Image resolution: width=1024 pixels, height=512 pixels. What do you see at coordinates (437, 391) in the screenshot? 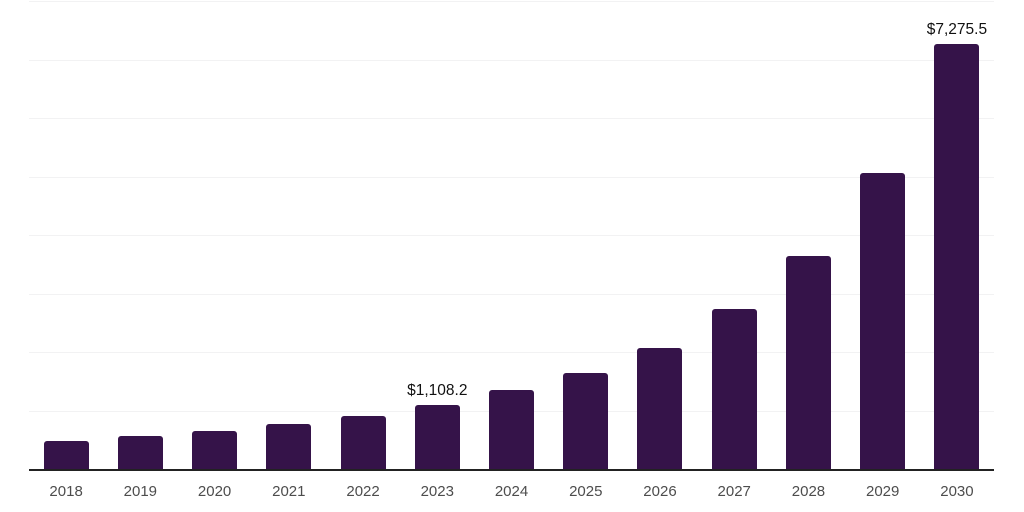
I see `data-label-2023: $1,108.2` at bounding box center [437, 391].